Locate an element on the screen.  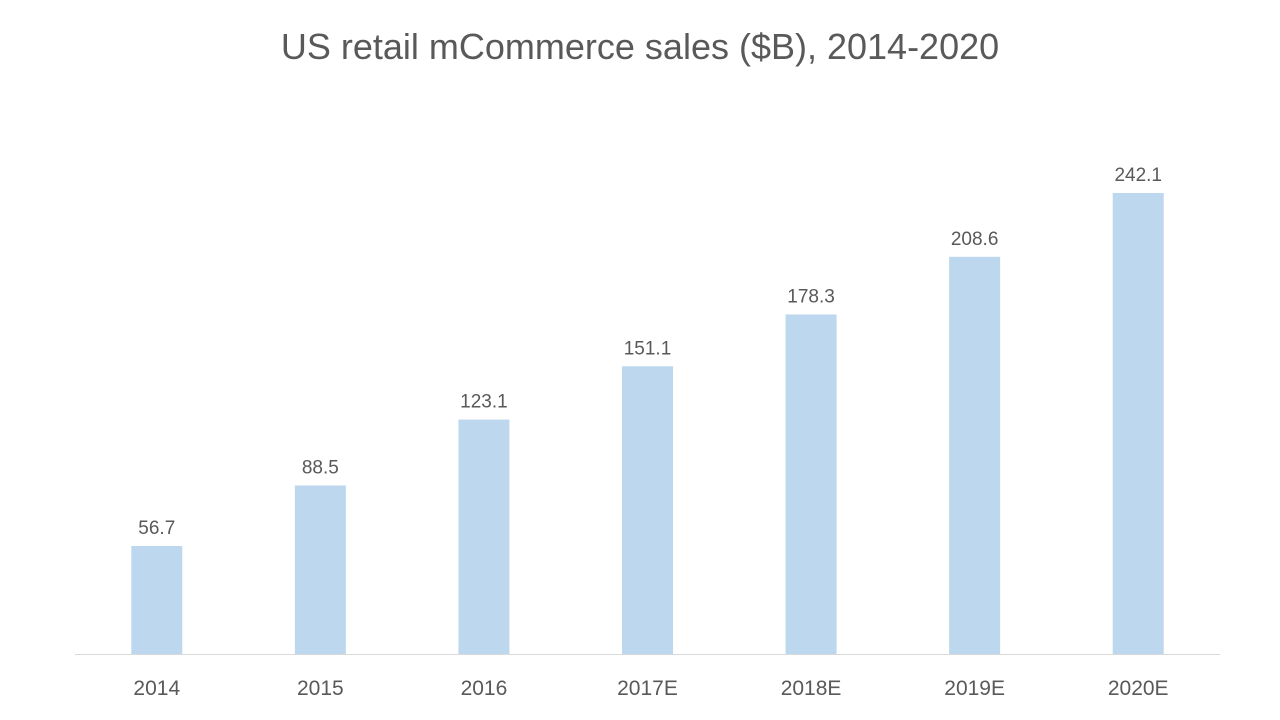
bar-2019e is located at coordinates (975, 455).